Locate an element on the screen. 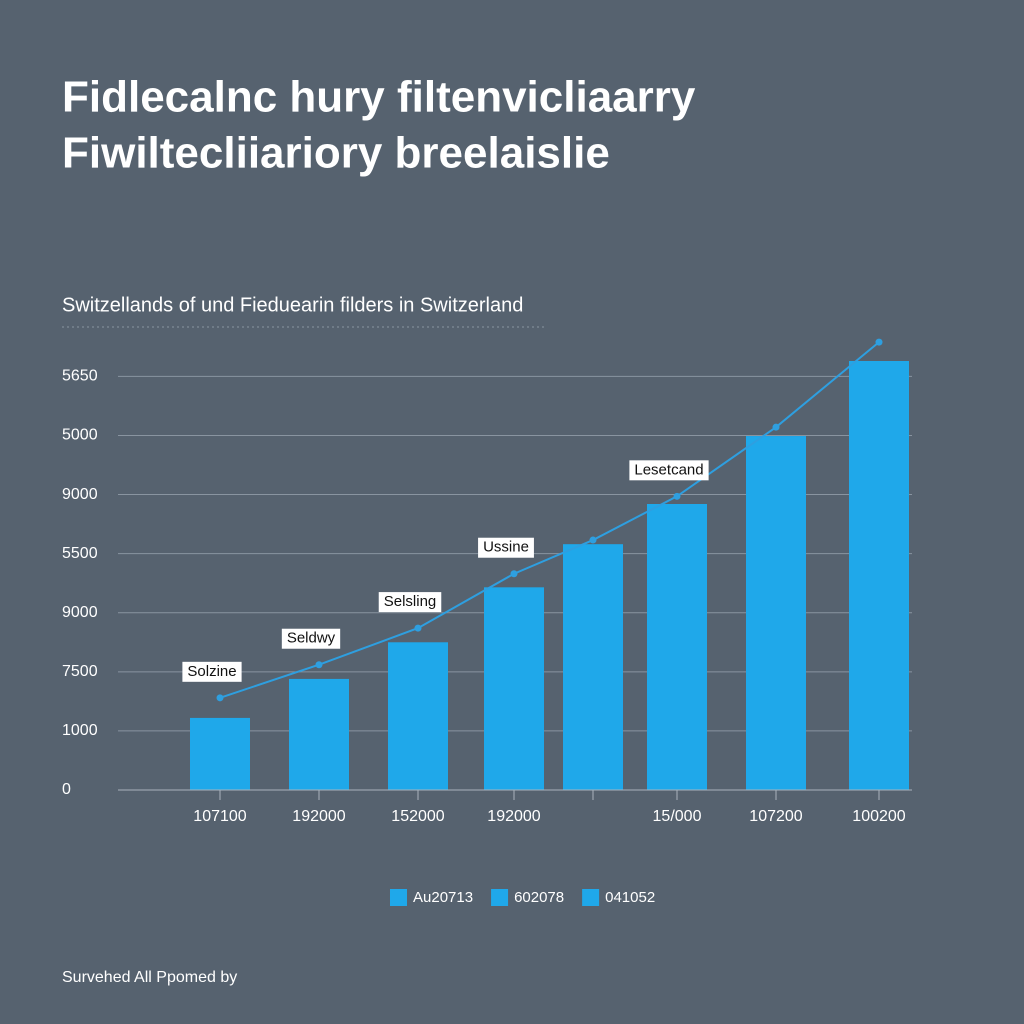  annotation: Solzine is located at coordinates (211, 671).